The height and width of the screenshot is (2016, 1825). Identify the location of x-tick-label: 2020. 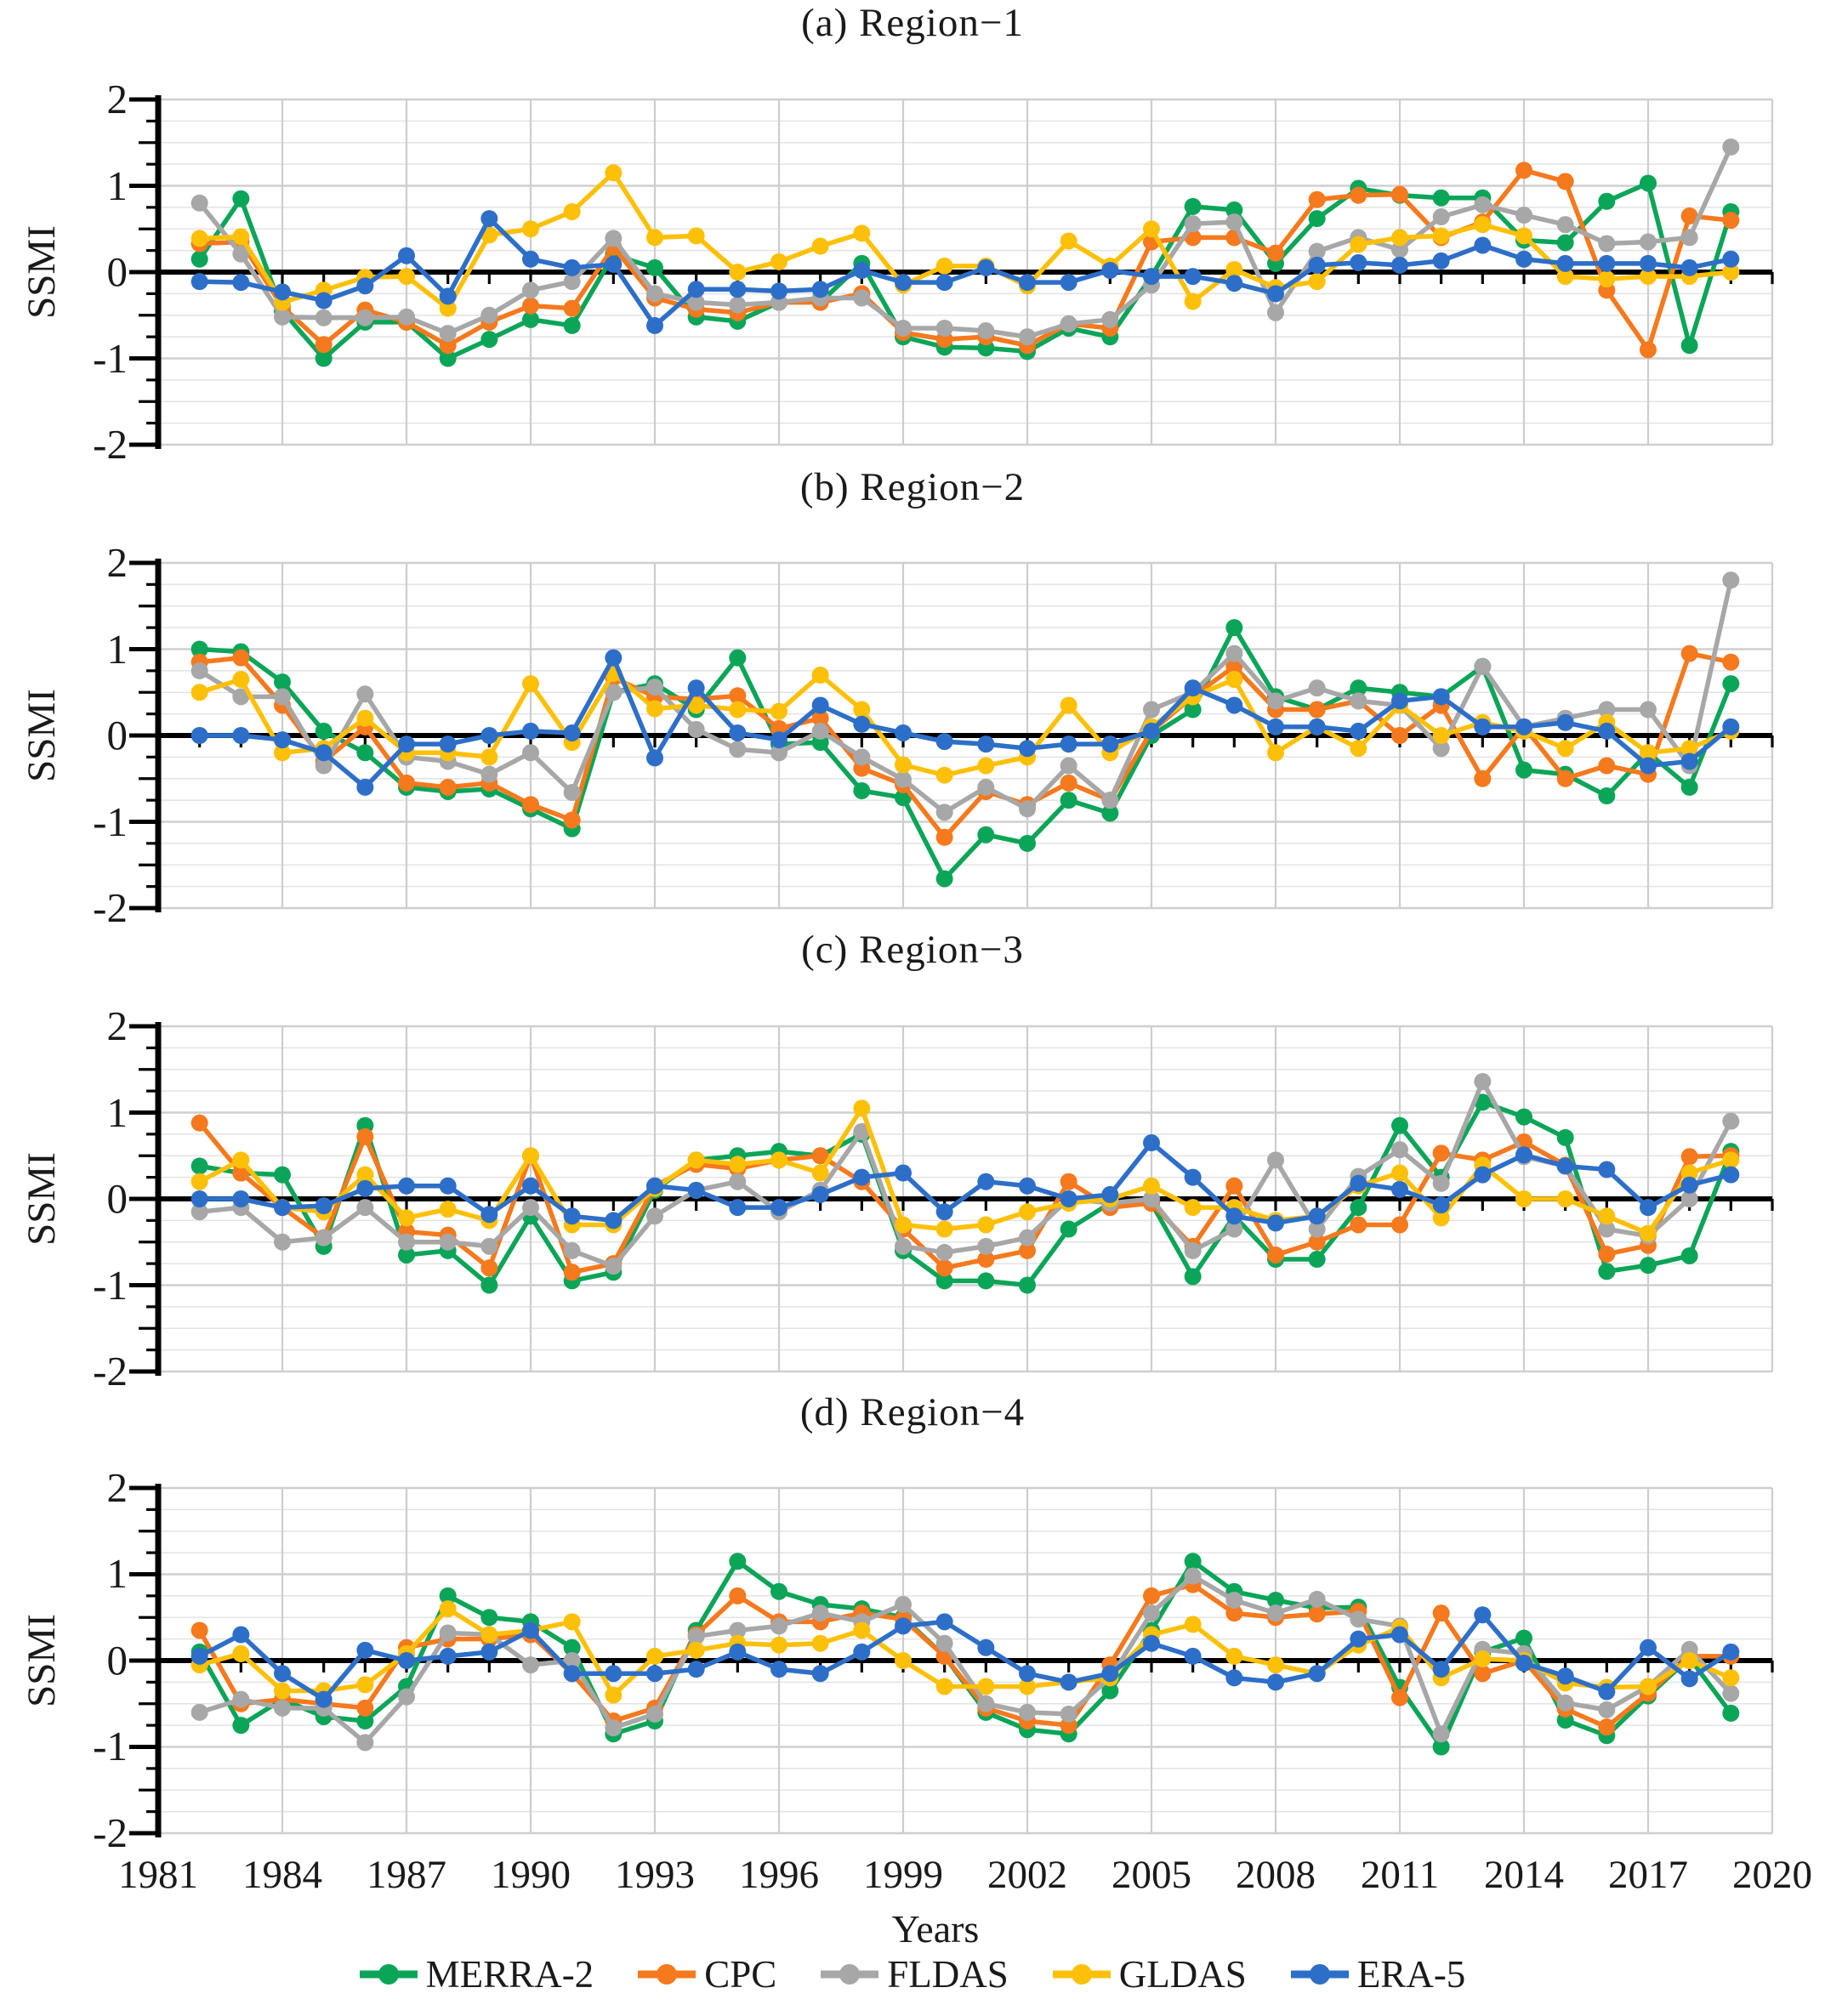
(1772, 1875).